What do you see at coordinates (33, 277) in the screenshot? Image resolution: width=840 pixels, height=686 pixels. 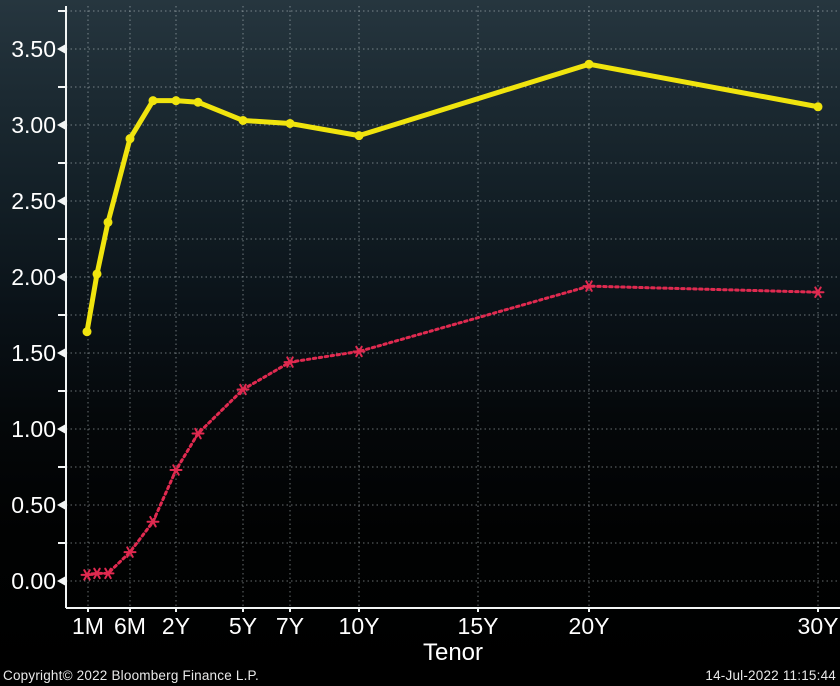 I see `y-tick-label: 2.00` at bounding box center [33, 277].